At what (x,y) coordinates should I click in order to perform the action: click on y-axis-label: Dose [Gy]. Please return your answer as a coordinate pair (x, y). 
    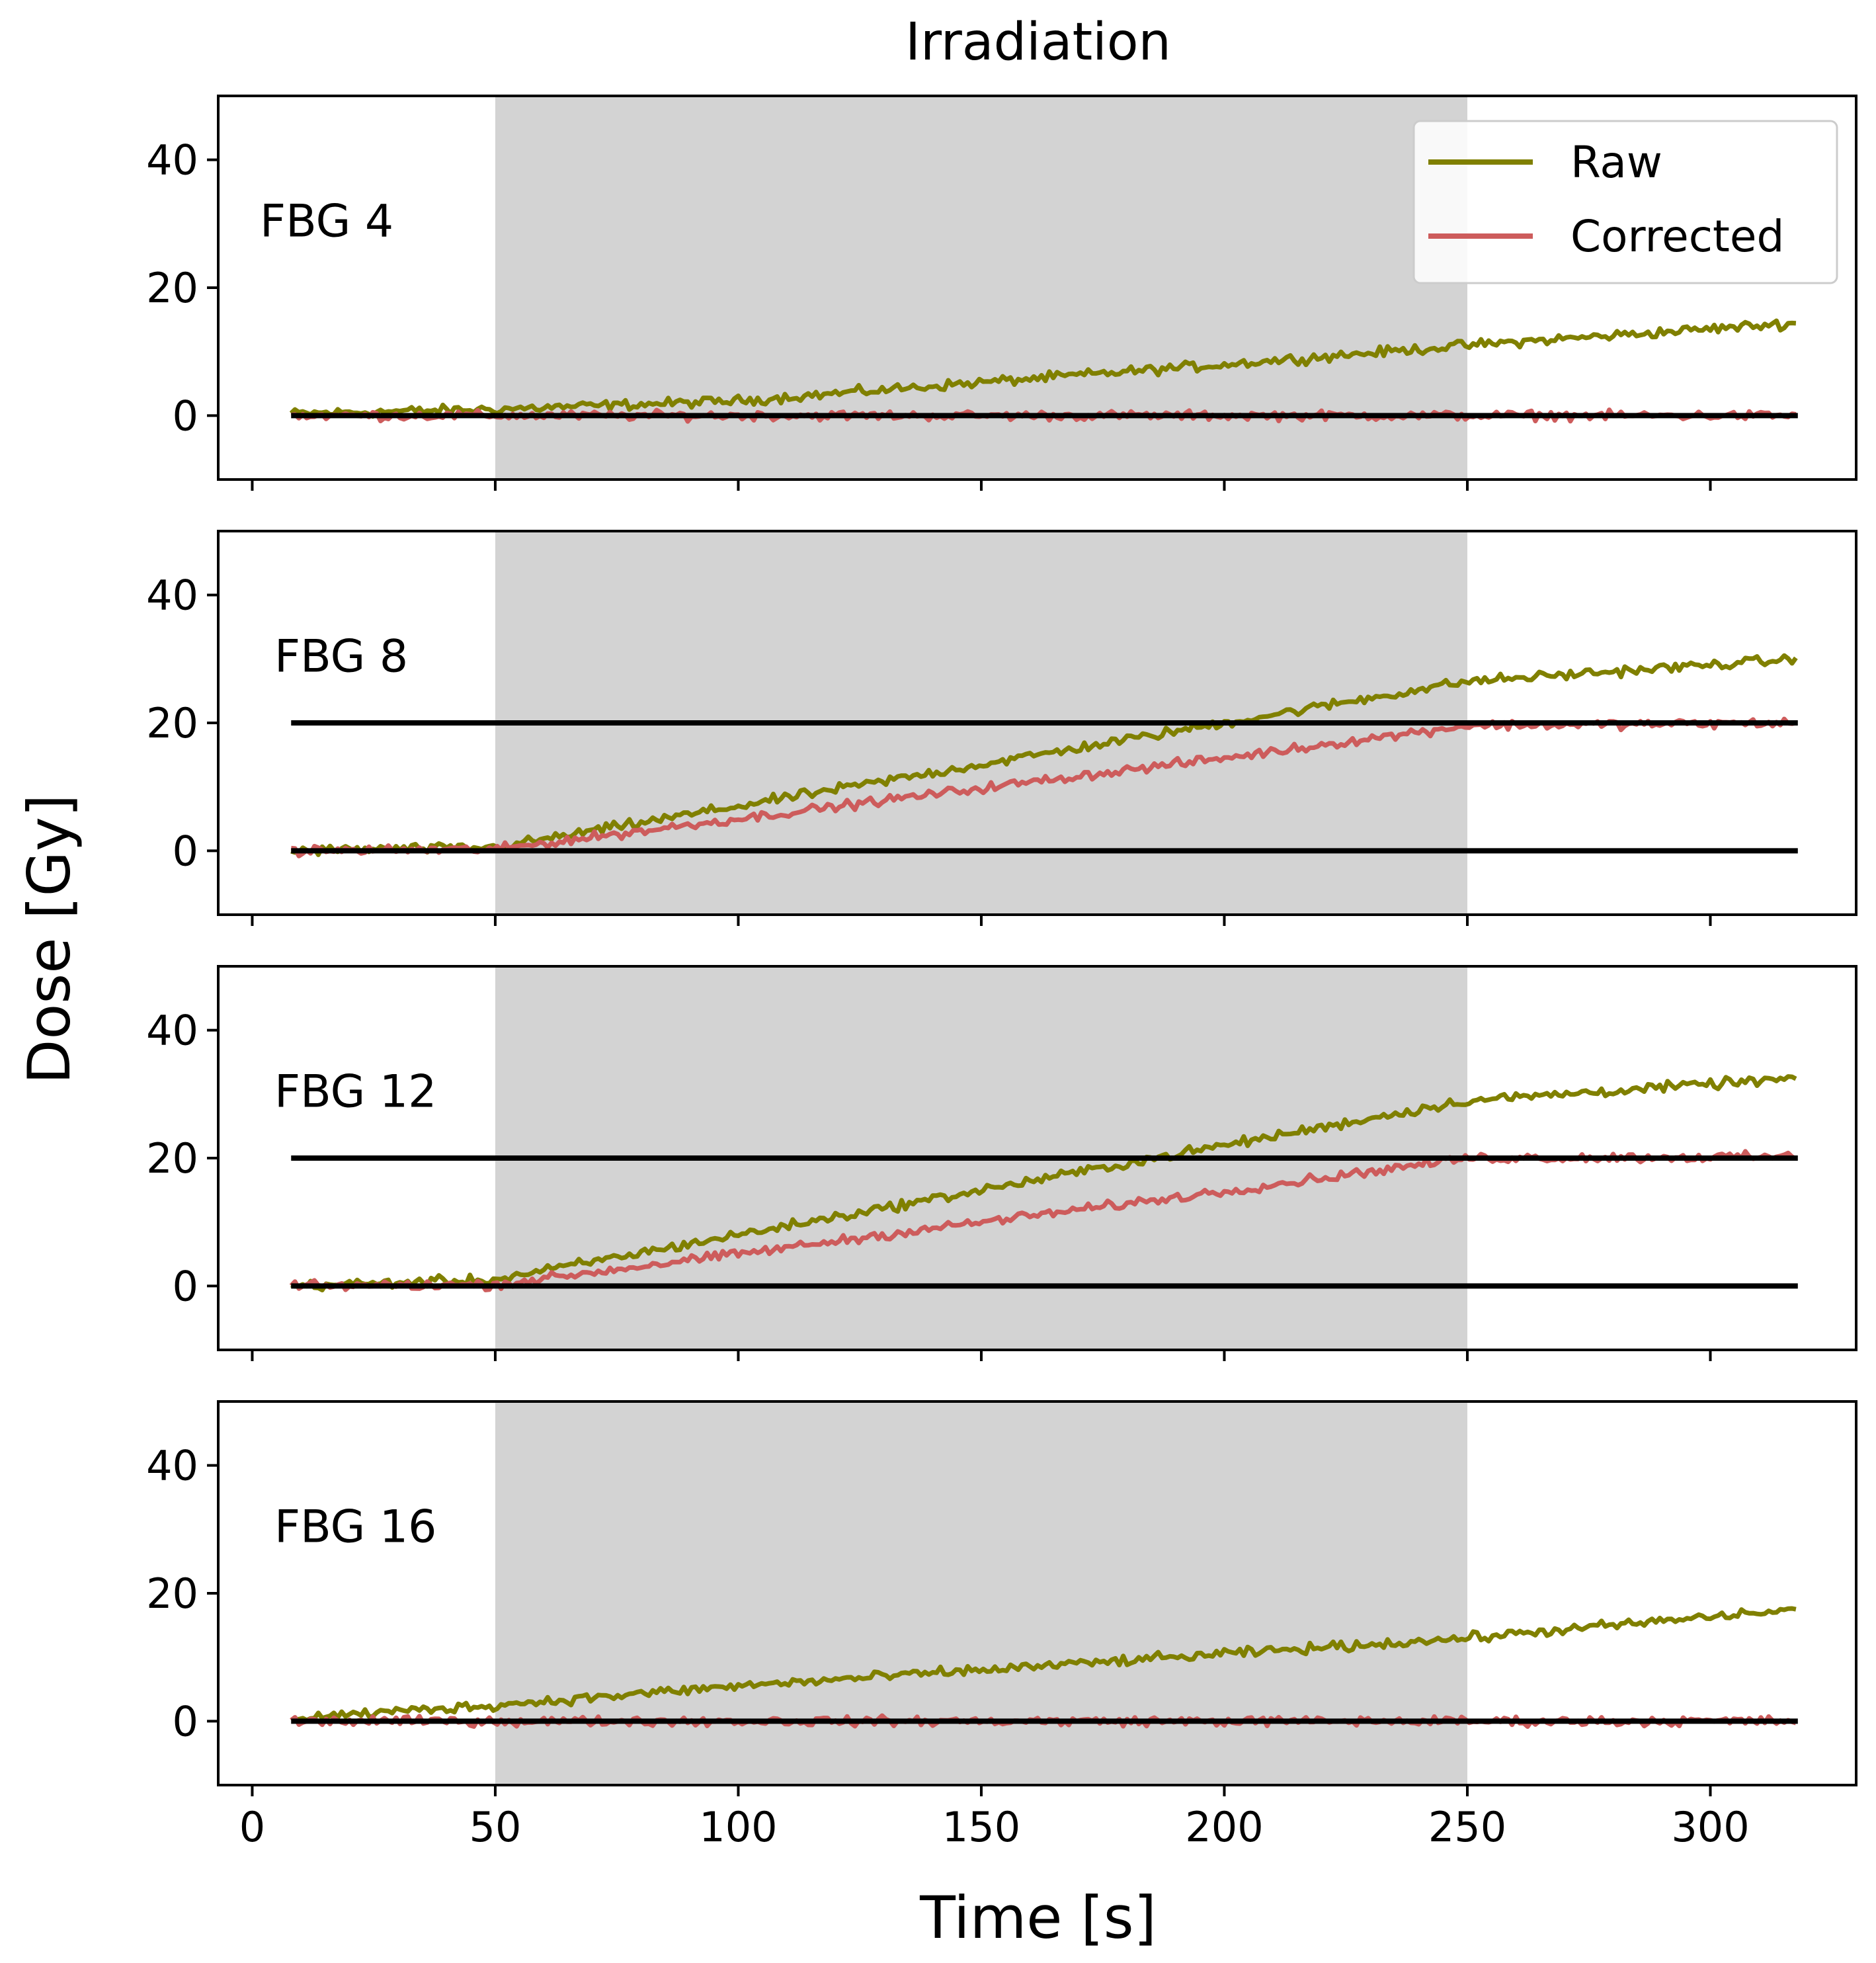
    Looking at the image, I should click on (49, 940).